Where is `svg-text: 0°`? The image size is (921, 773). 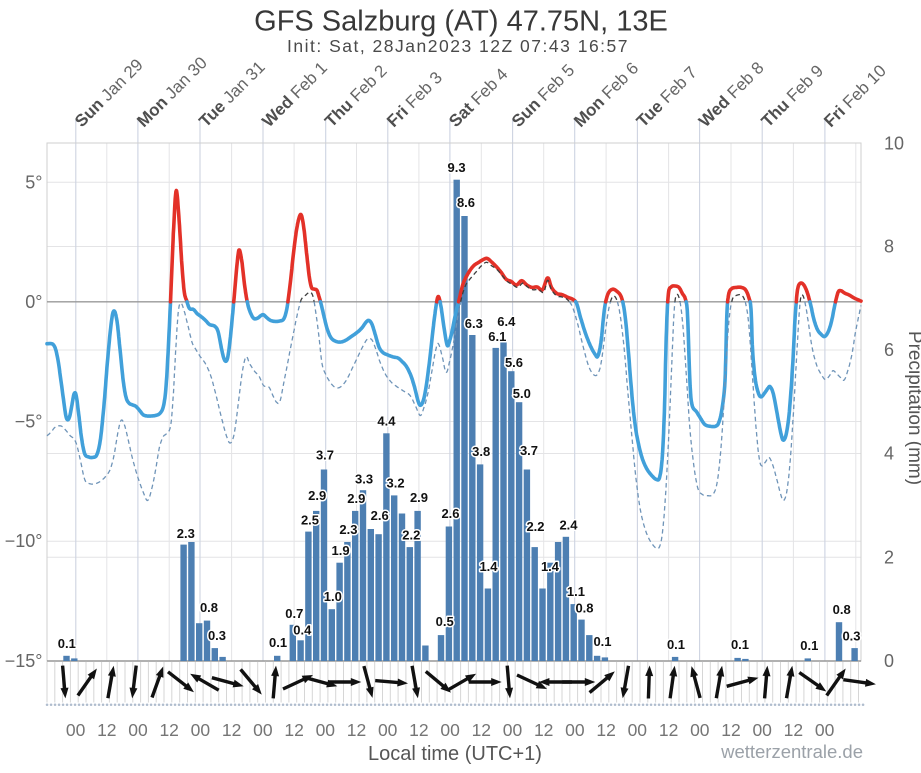
svg-text: 0° is located at coordinates (33, 302).